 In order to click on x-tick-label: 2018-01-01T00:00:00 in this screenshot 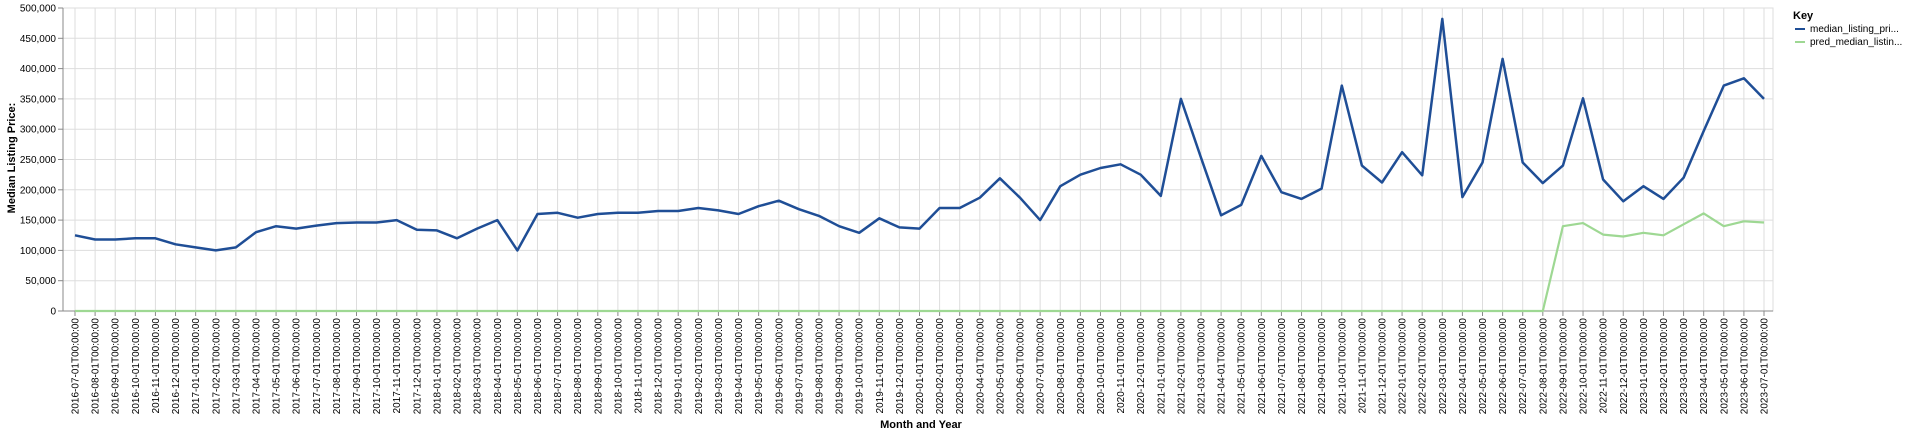, I will do `click(437, 366)`.